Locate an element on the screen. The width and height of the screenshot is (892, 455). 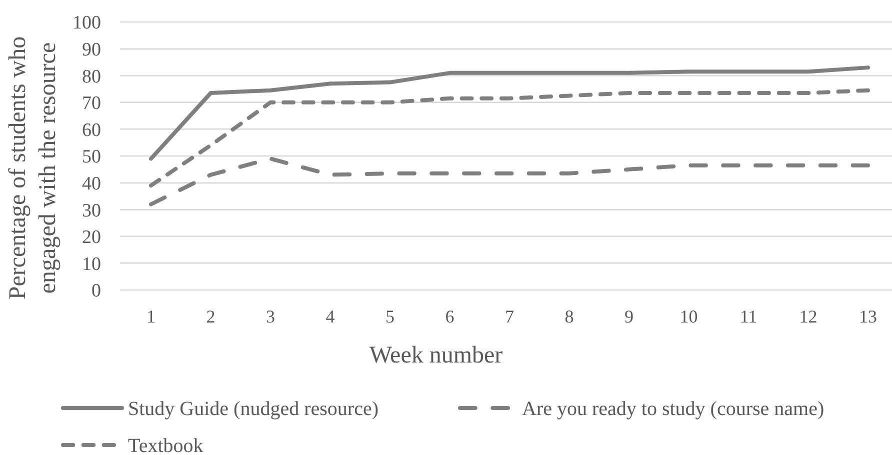
x-tick-label: 9 is located at coordinates (629, 316).